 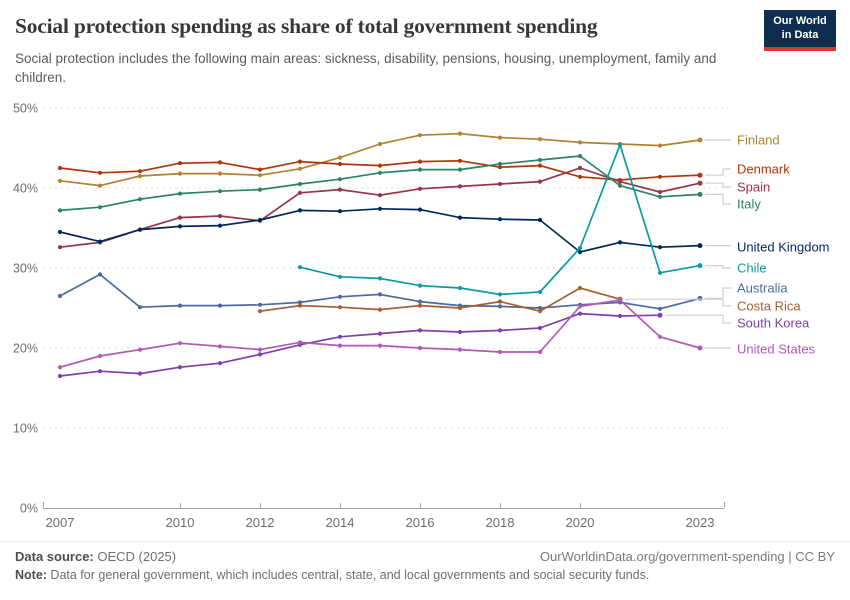 What do you see at coordinates (260, 304) in the screenshot?
I see `series-point-australia-2012` at bounding box center [260, 304].